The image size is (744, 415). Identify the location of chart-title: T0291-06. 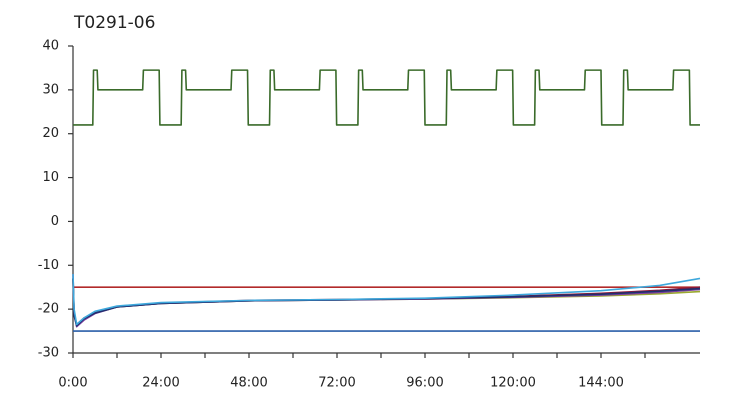
(114, 23).